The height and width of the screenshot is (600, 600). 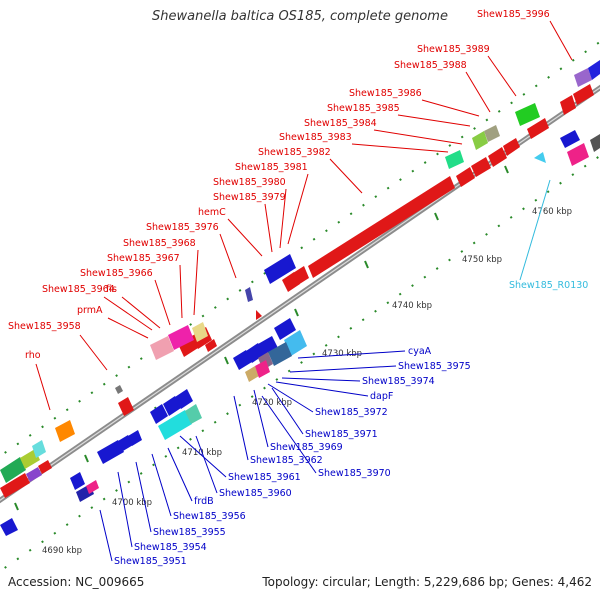 I want to click on gene-label: Shew185_3956, so click(x=209, y=516).